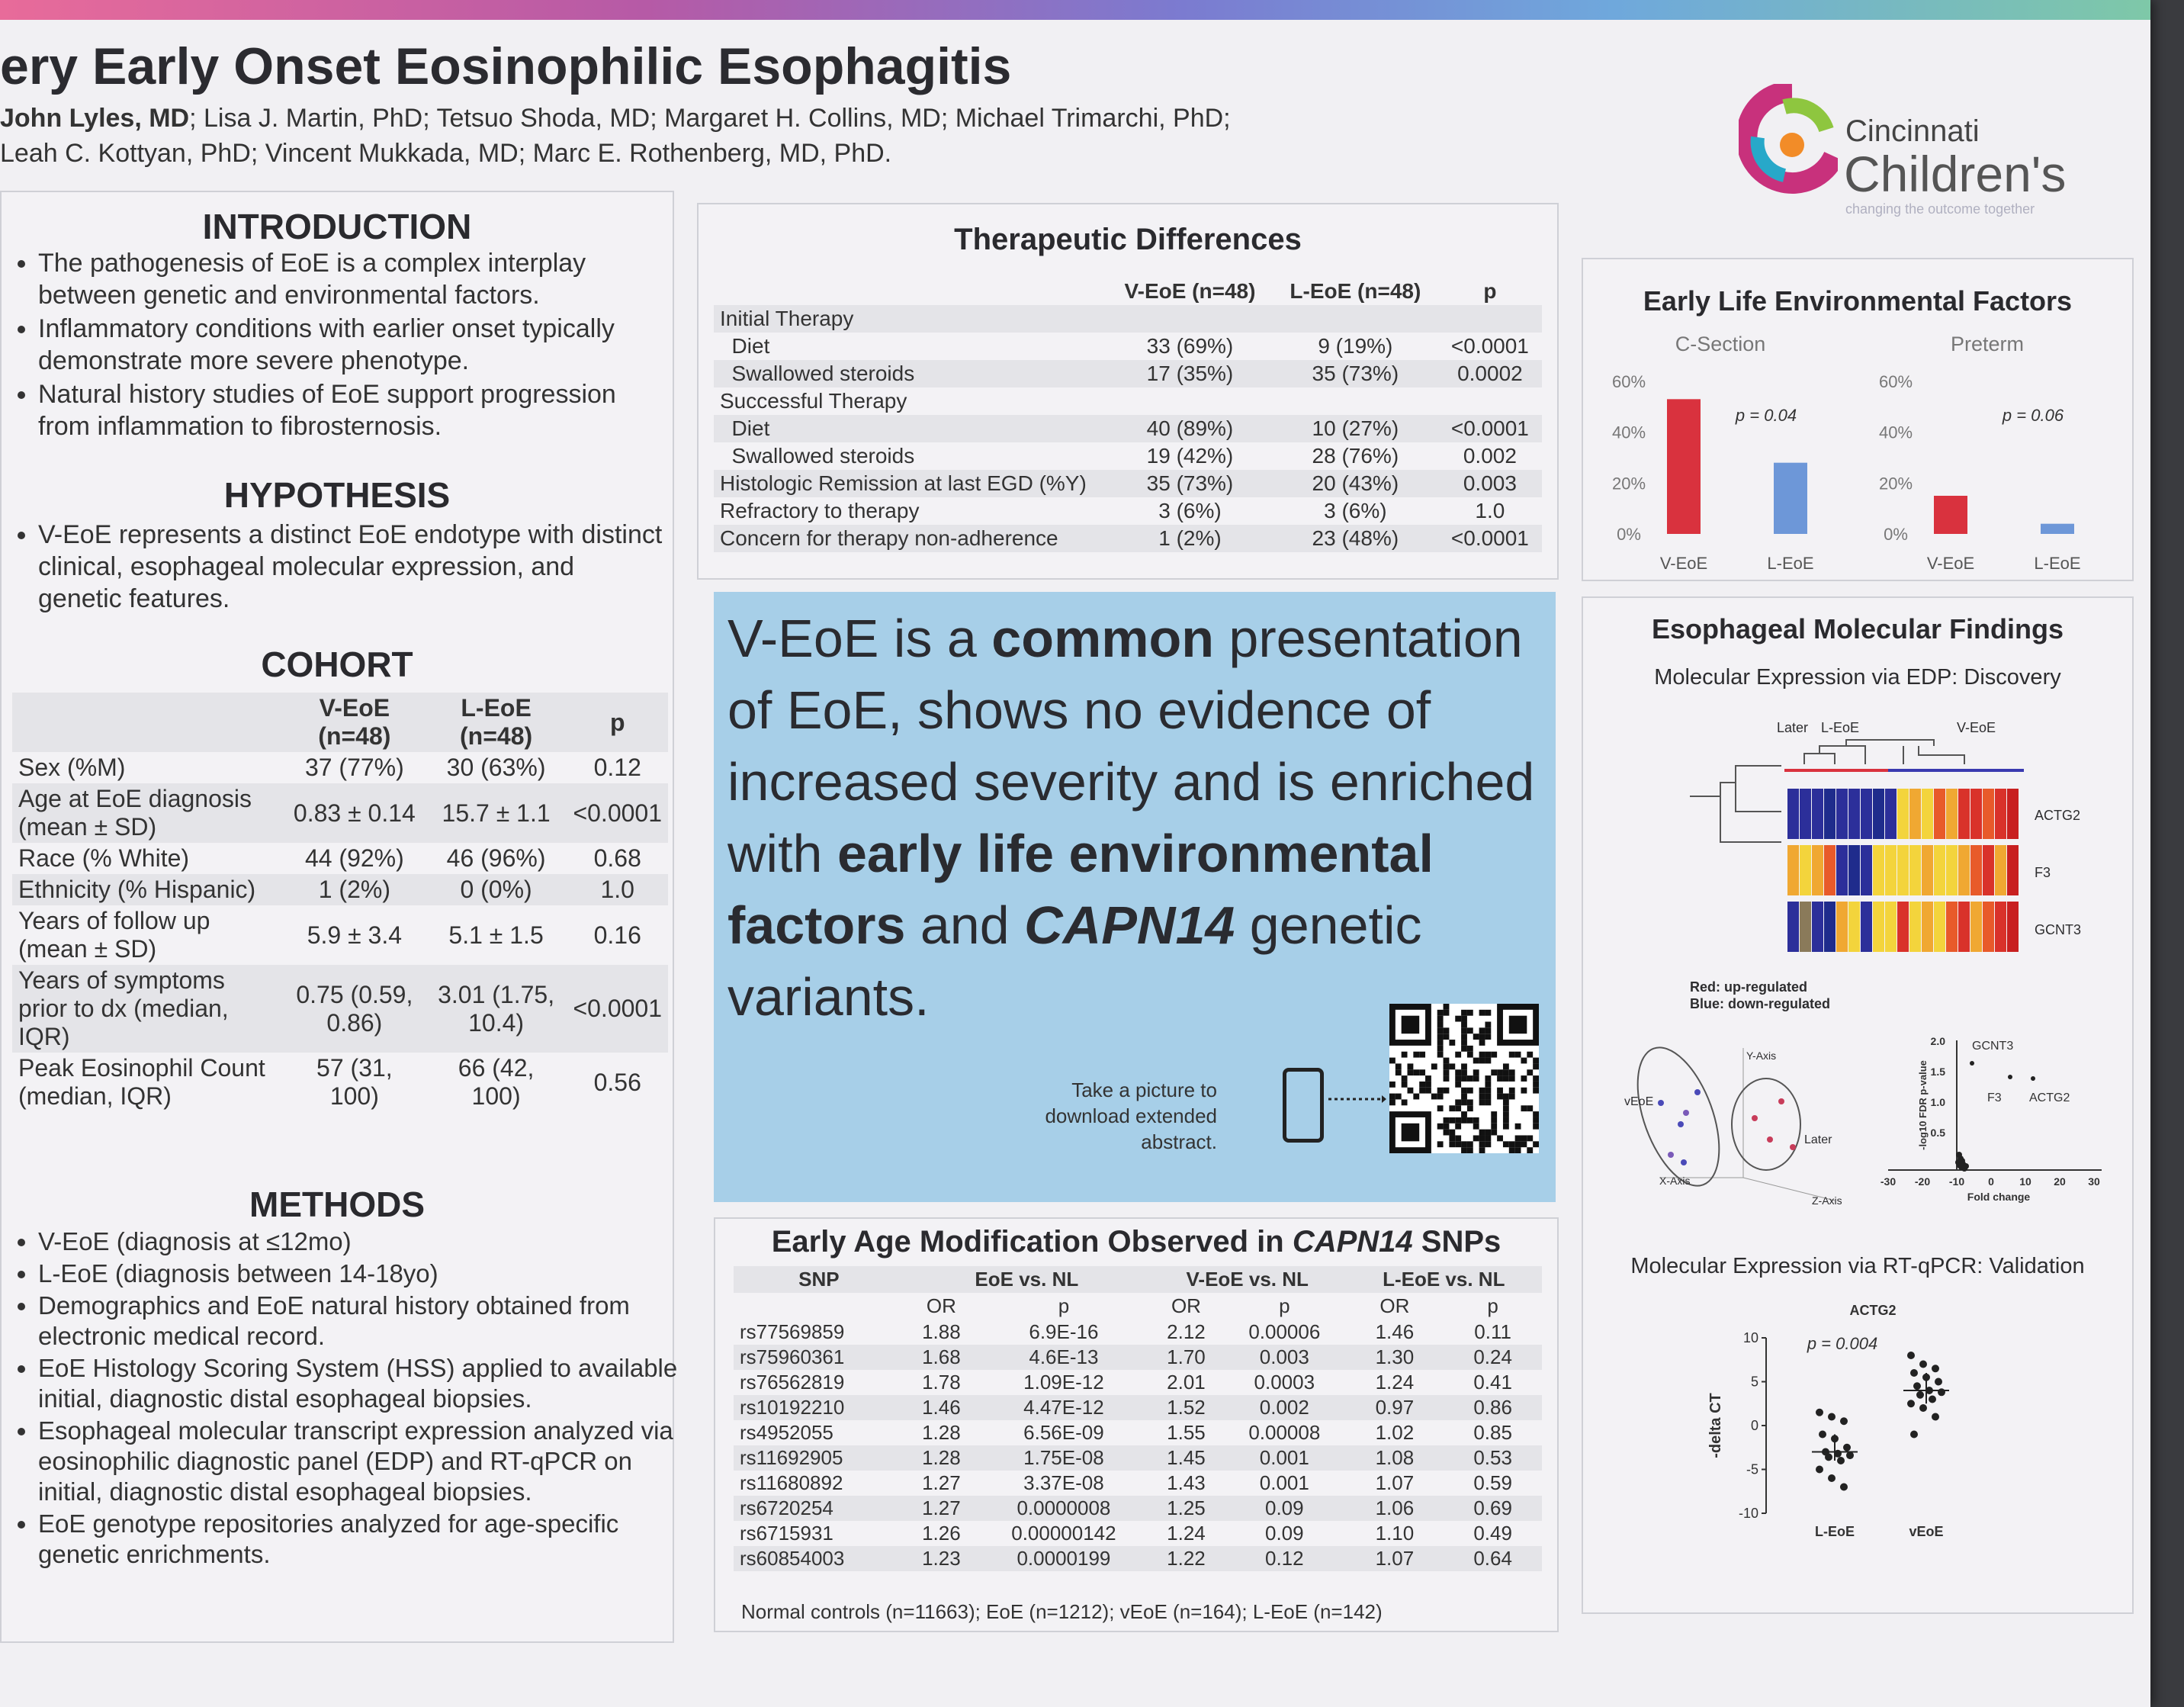  I want to click on therapeutic-cell: <0.0001, so click(1489, 346).